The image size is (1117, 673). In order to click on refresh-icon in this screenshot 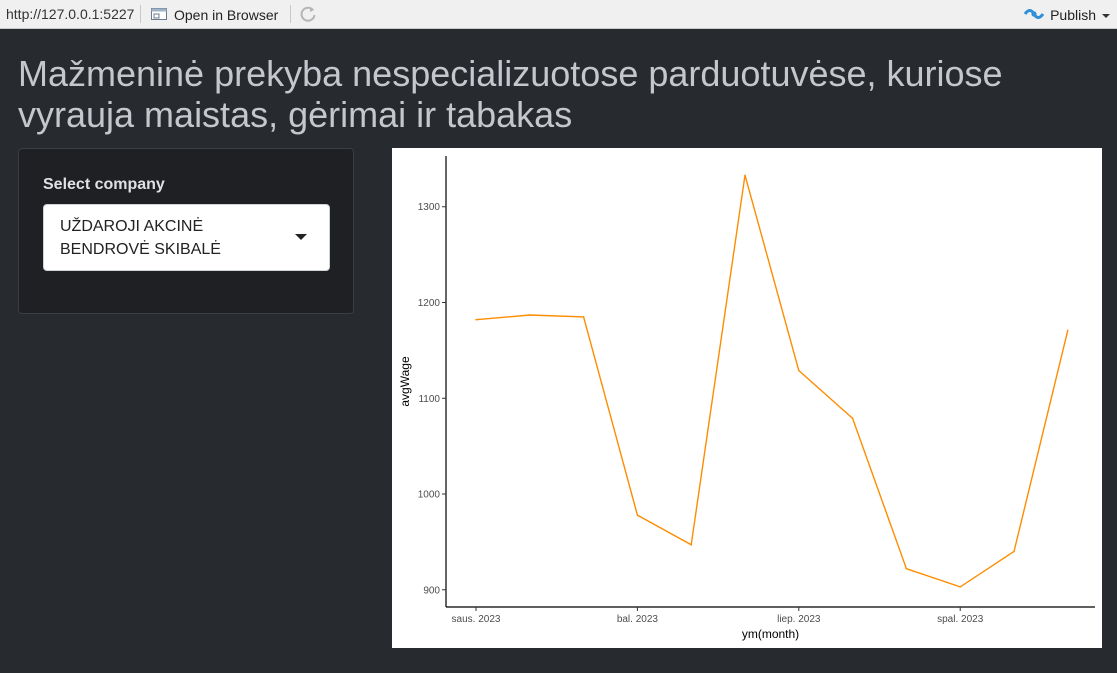, I will do `click(308, 14)`.